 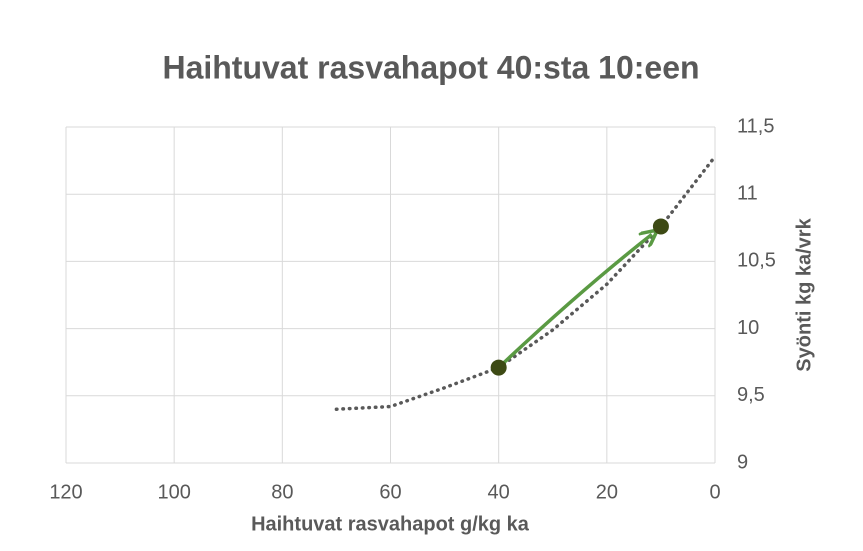 What do you see at coordinates (430, 67) in the screenshot?
I see `chart-title: Haihtuvat rasvahapot 40:sta 10:een` at bounding box center [430, 67].